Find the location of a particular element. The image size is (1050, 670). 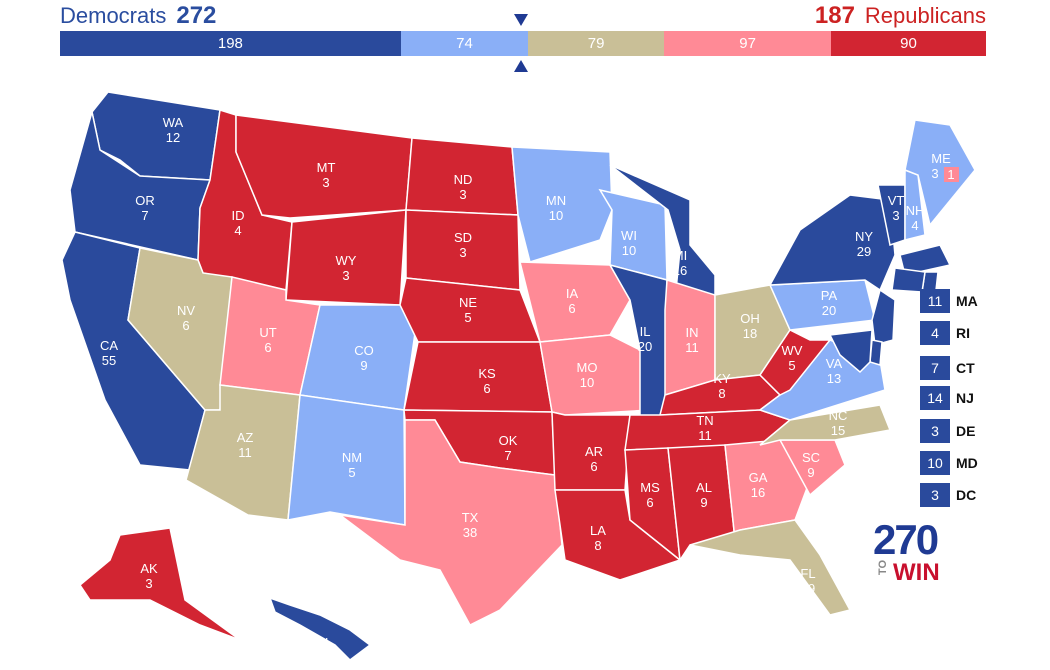

state-votes-wa: 12 is located at coordinates (173, 137).